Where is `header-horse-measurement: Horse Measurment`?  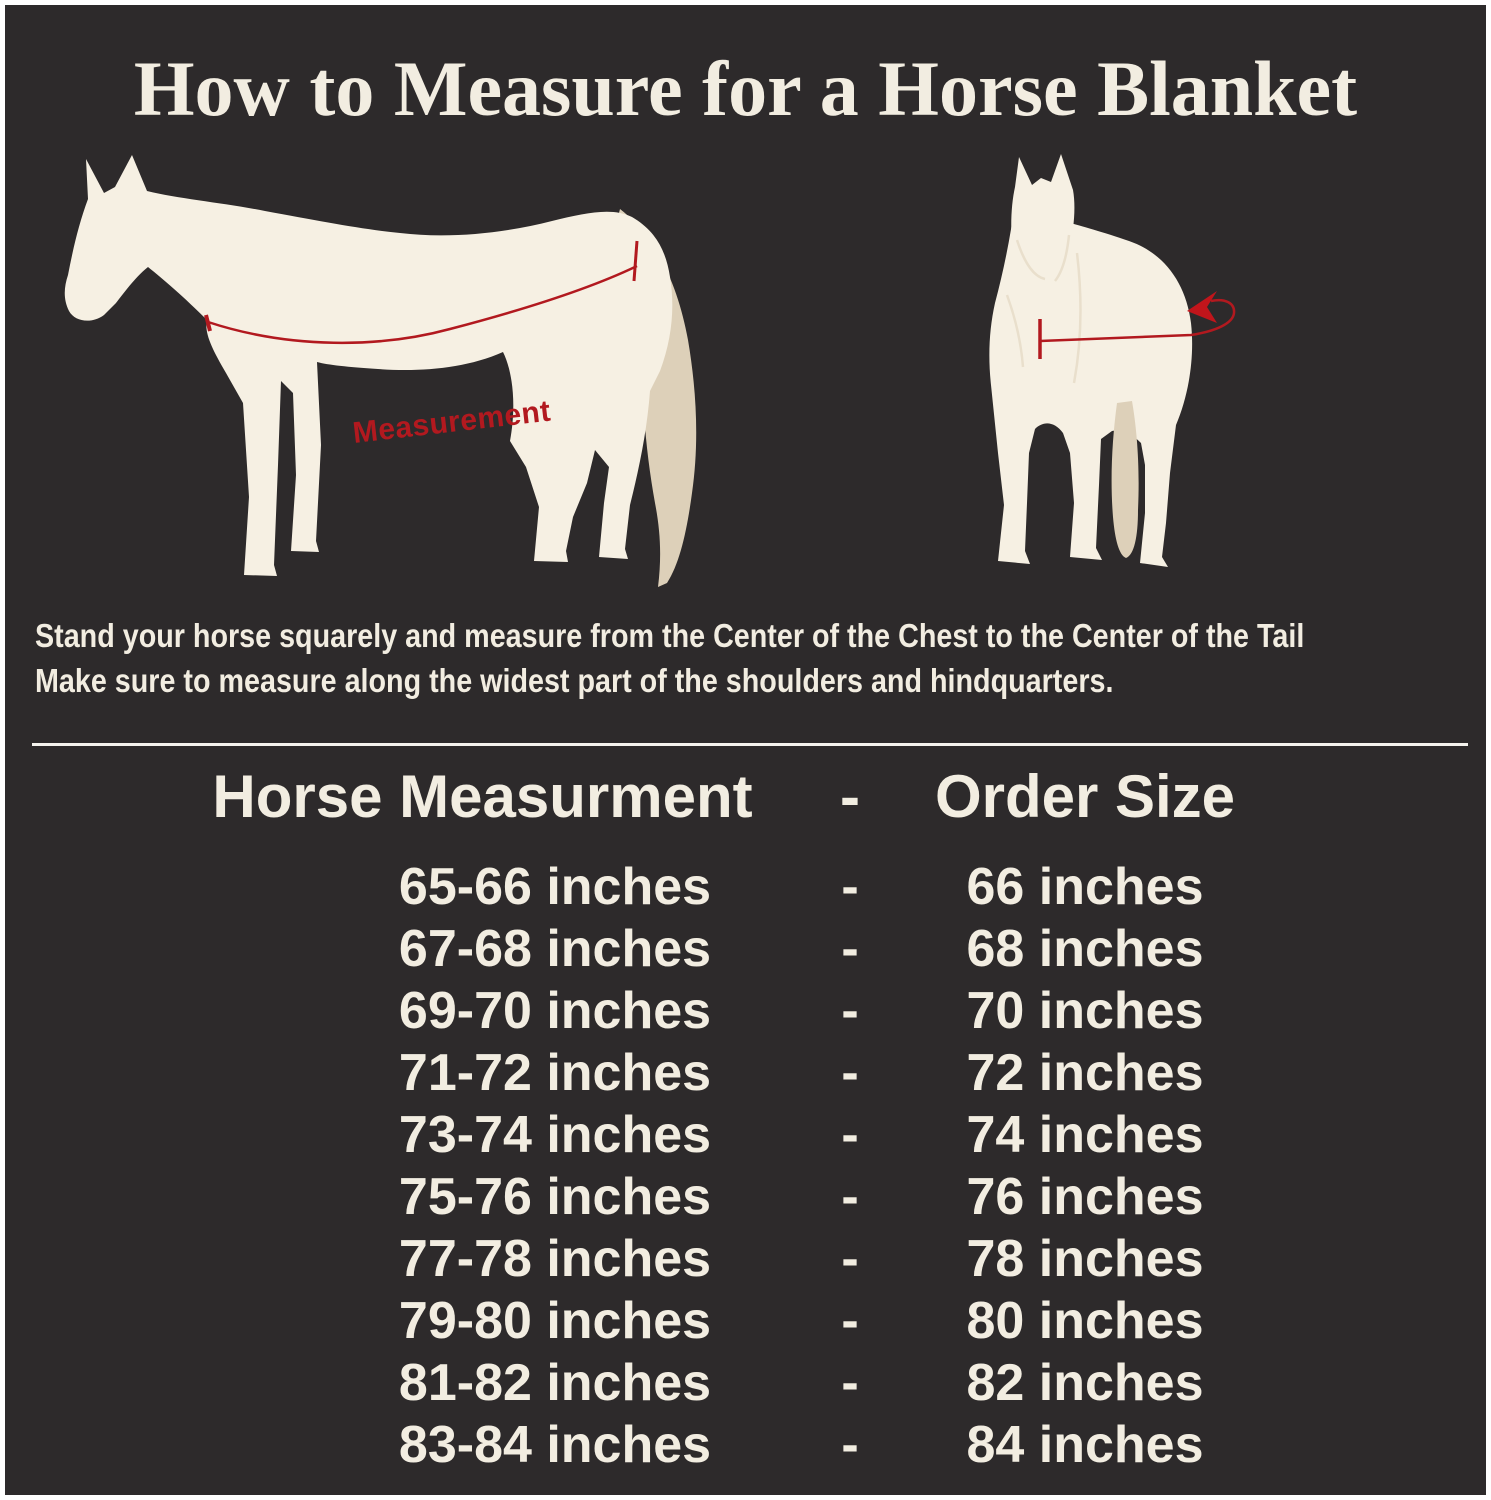 header-horse-measurement: Horse Measurment is located at coordinates (482, 796).